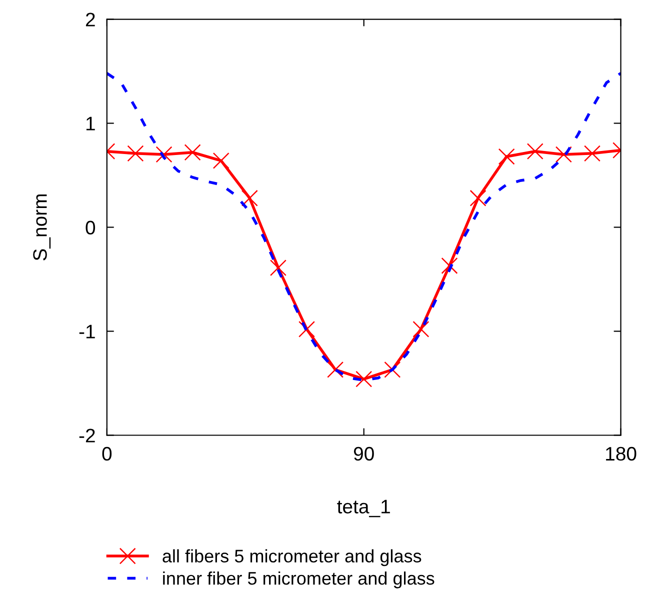 This screenshot has height=602, width=648. I want to click on y-tick-label: -2, so click(87, 435).